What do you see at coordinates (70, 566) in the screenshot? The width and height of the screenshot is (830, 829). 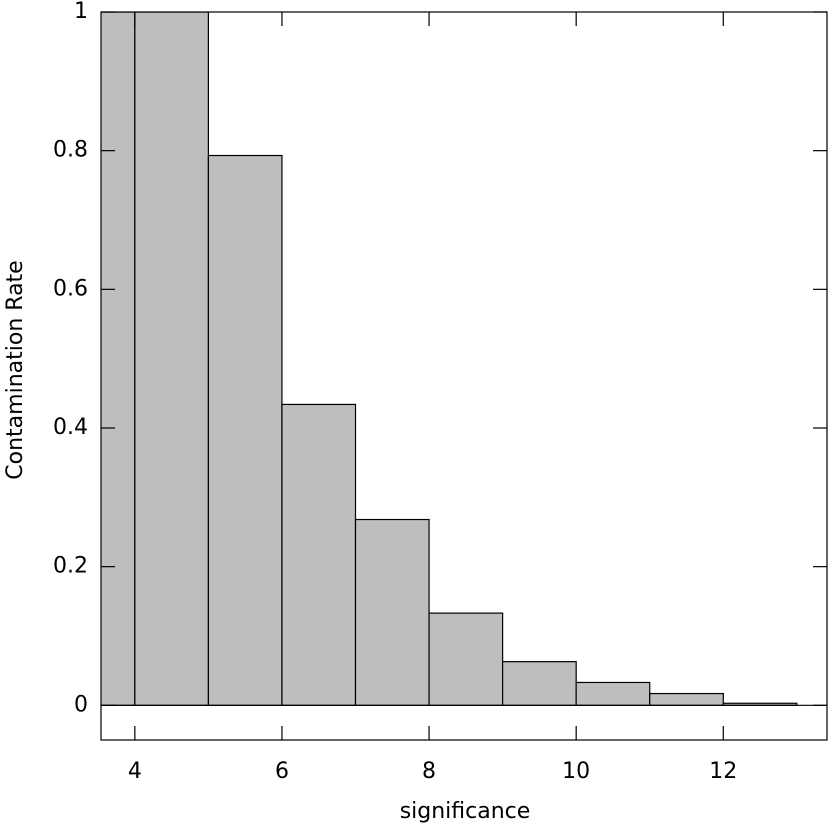 I see `y-tick-label: 0.2` at bounding box center [70, 566].